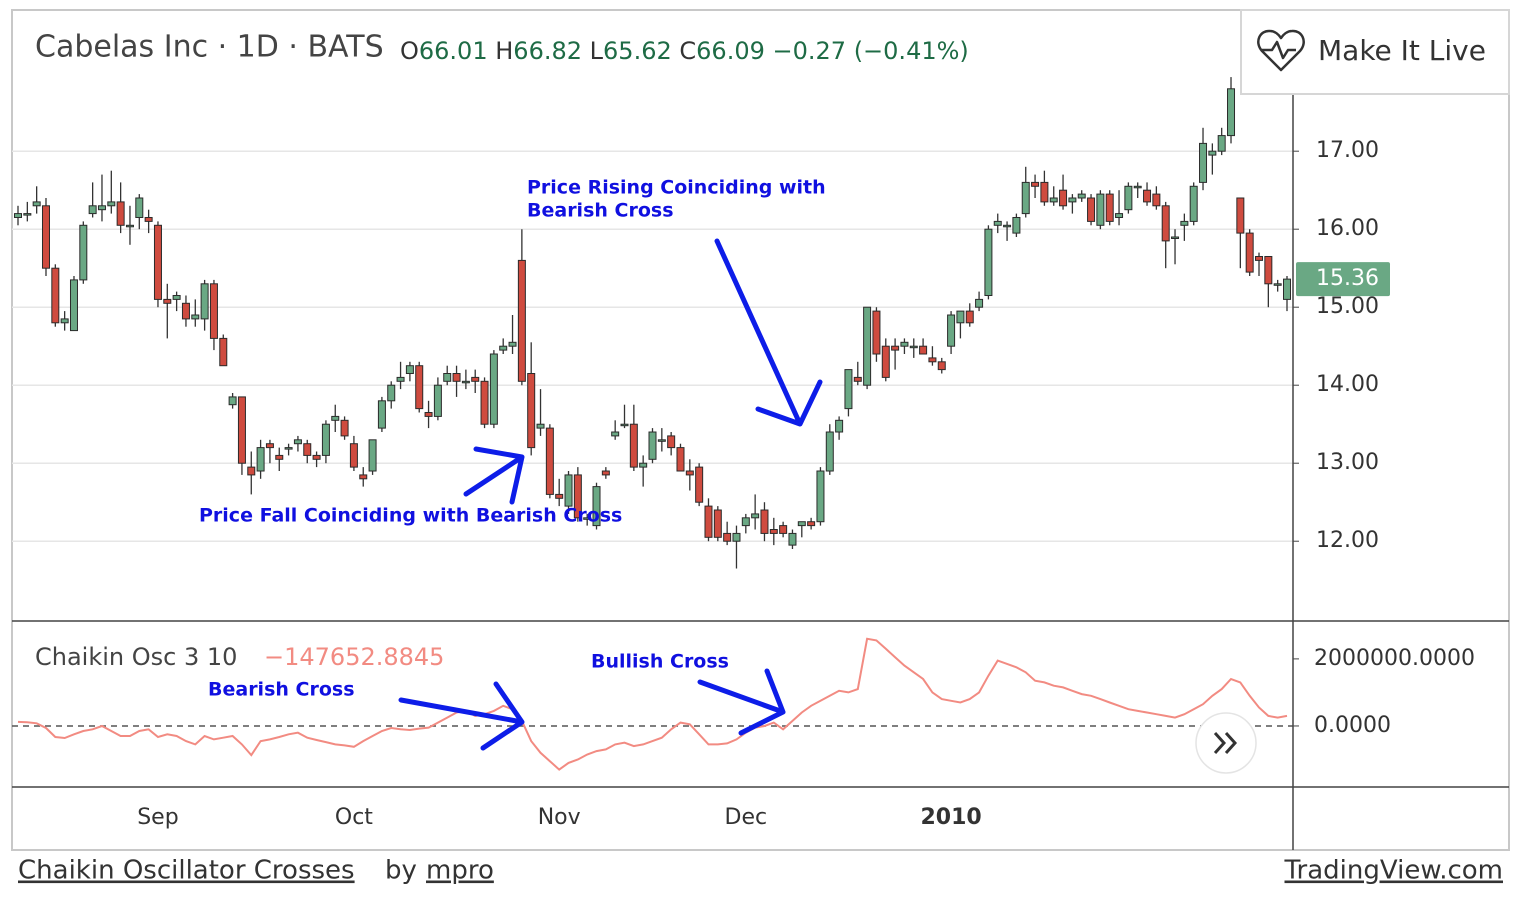 The width and height of the screenshot is (1530, 901). What do you see at coordinates (1281, 50) in the screenshot?
I see `heart-icon` at bounding box center [1281, 50].